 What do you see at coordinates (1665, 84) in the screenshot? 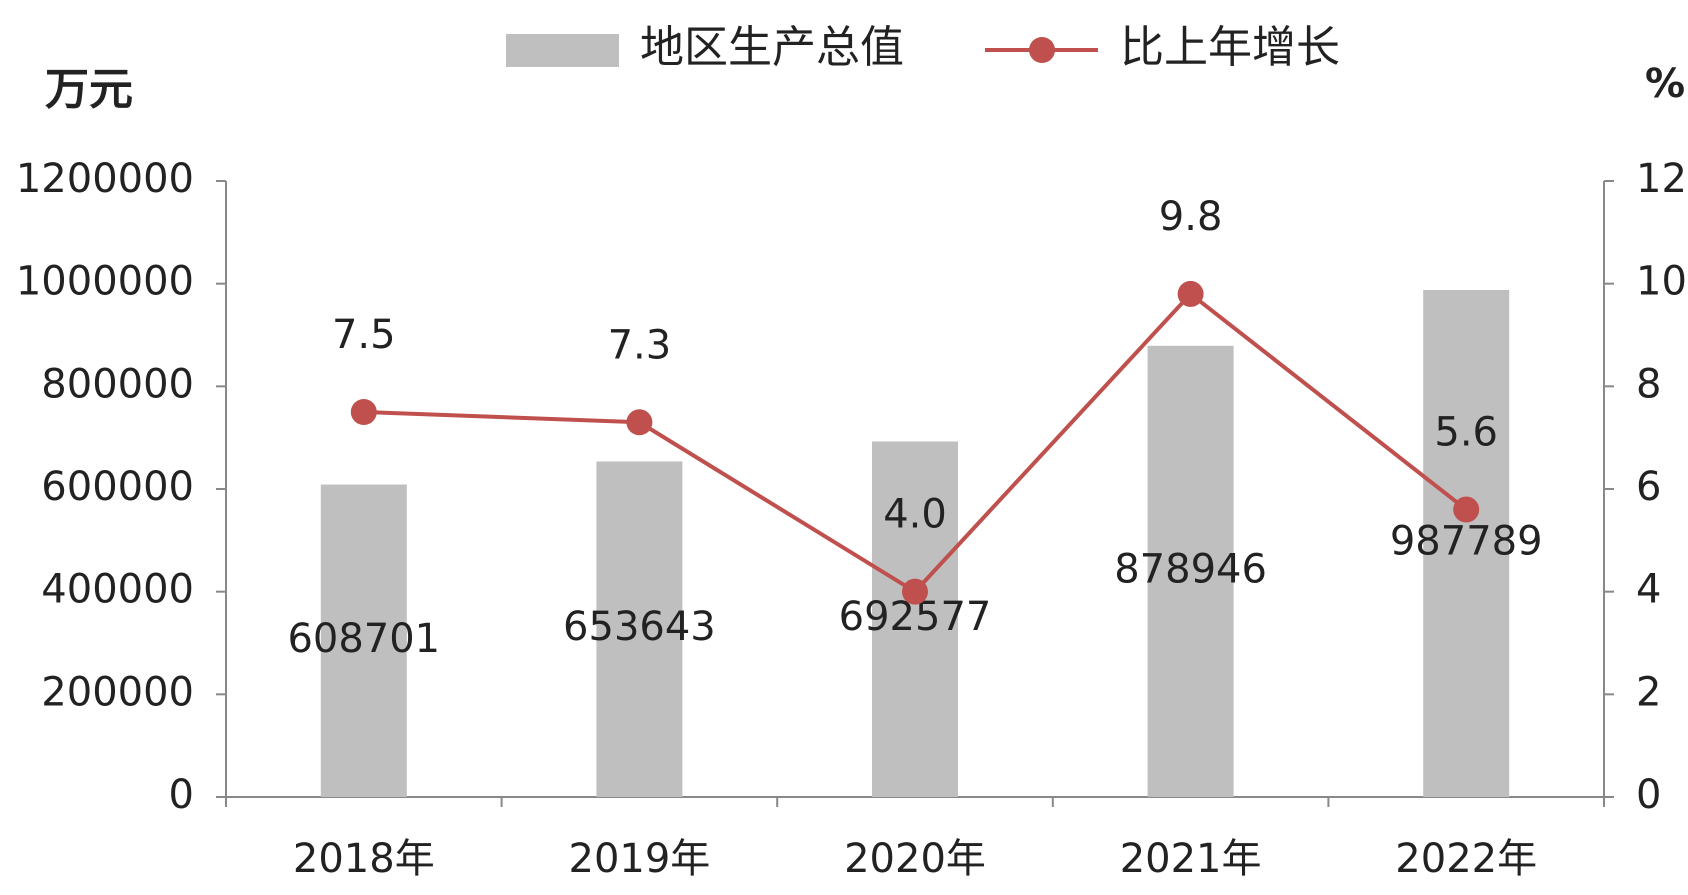
I see `y2-axis-label: %` at bounding box center [1665, 84].